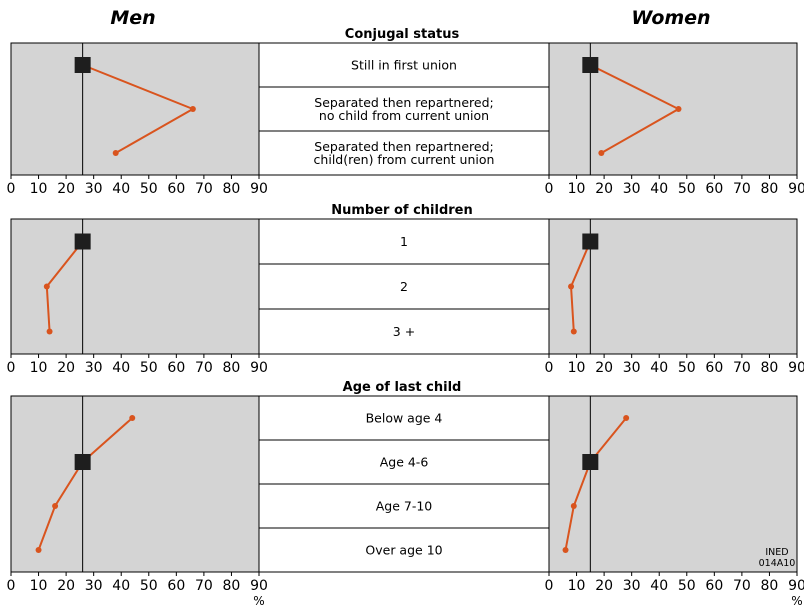 Image resolution: width=804 pixels, height=616 pixels. Describe the element at coordinates (404, 418) in the screenshot. I see `category-label: Below age 4` at that location.